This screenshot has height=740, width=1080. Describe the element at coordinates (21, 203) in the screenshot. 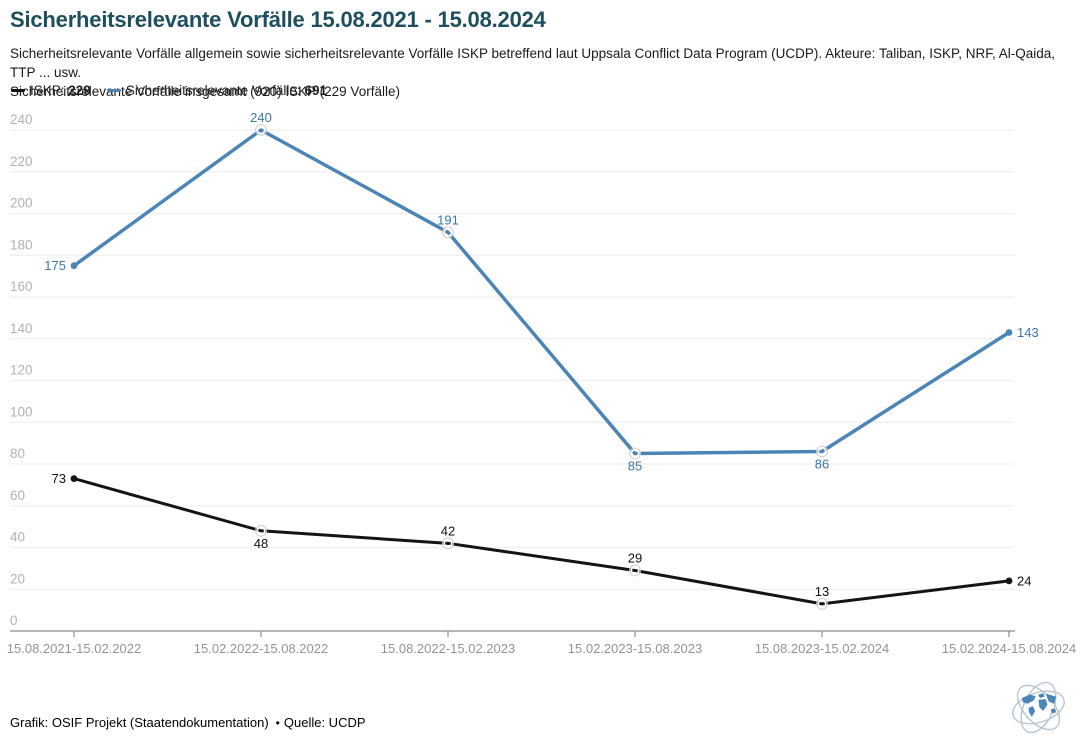

I see `y-tick-label: 200` at that location.